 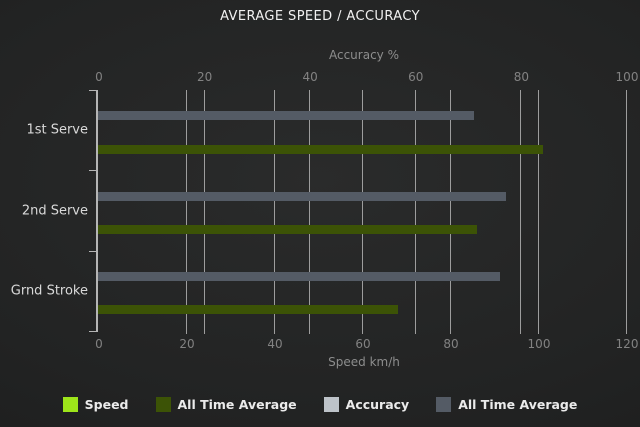 What do you see at coordinates (518, 404) in the screenshot?
I see `legend-label-accuracy-all-time-average: All Time Average` at bounding box center [518, 404].